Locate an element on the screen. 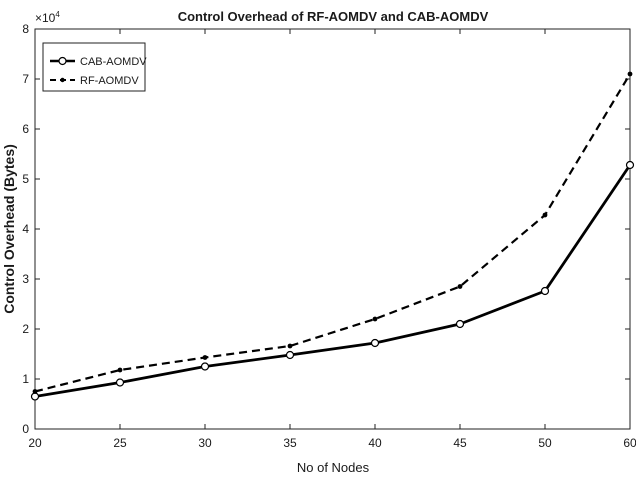 Image resolution: width=636 pixels, height=483 pixels. legend: CAB-AOMDV RF-AOMDV is located at coordinates (94, 67).